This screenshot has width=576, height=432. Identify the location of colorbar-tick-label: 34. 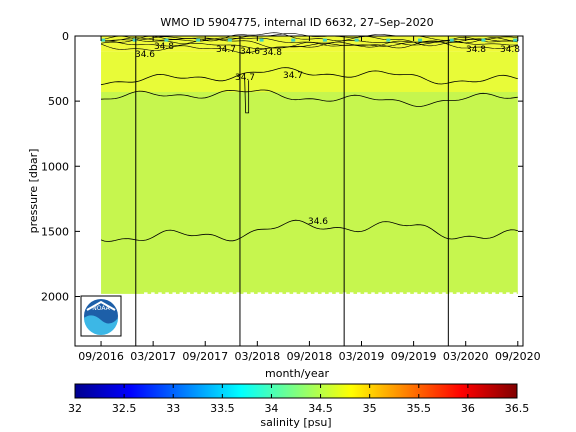
(271, 408).